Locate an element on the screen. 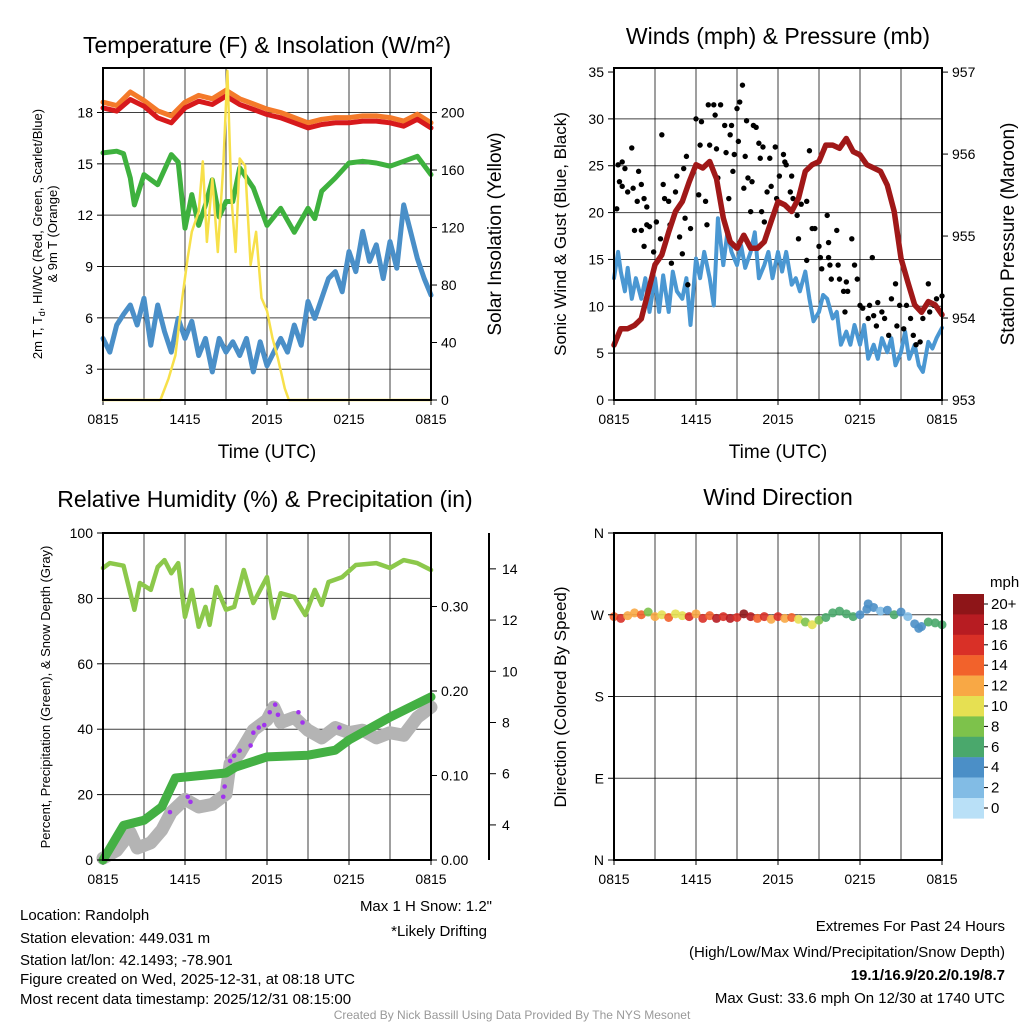 Image resolution: width=1024 pixels, height=1024 pixels. y-tick-label: 18 is located at coordinates (85, 112).